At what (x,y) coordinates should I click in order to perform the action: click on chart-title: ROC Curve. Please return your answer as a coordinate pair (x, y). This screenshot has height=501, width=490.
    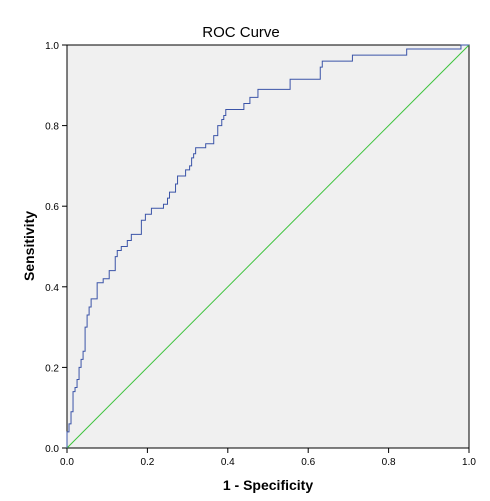
    Looking at the image, I should click on (241, 32).